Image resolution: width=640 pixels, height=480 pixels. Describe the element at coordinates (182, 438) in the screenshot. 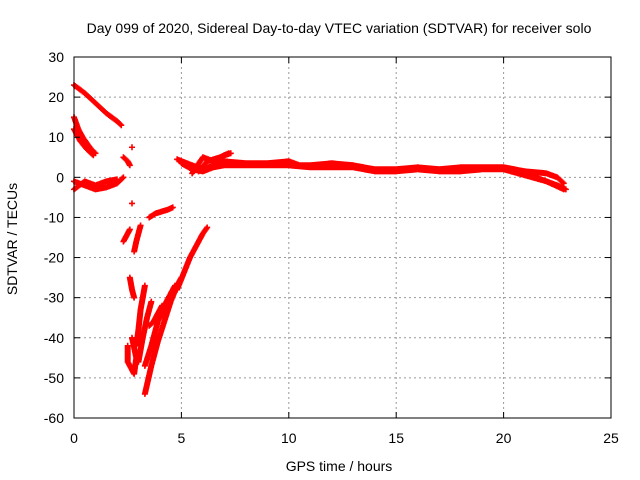

I see `x-tick-label: 5` at that location.